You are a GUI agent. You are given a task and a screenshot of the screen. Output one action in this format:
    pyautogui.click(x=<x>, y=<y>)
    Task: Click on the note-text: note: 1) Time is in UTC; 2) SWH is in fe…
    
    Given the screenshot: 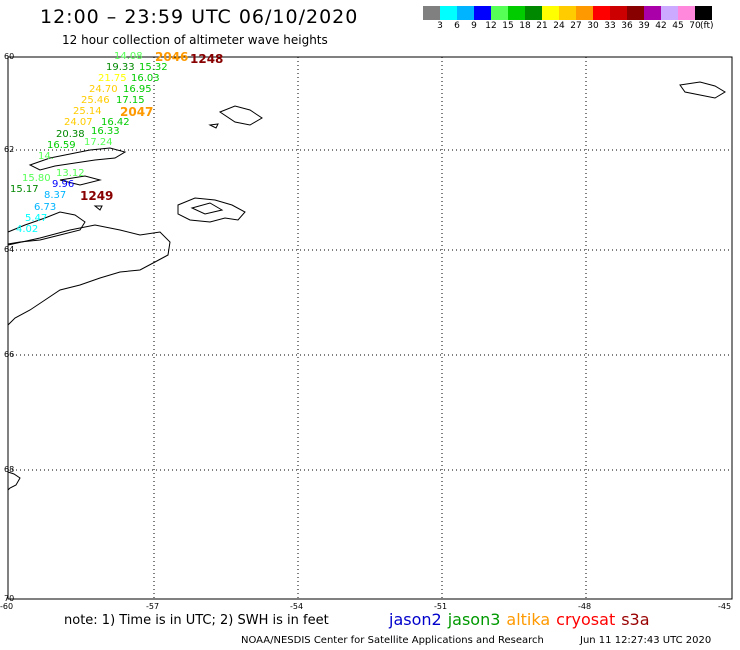 What is the action you would take?
    pyautogui.click(x=196, y=620)
    